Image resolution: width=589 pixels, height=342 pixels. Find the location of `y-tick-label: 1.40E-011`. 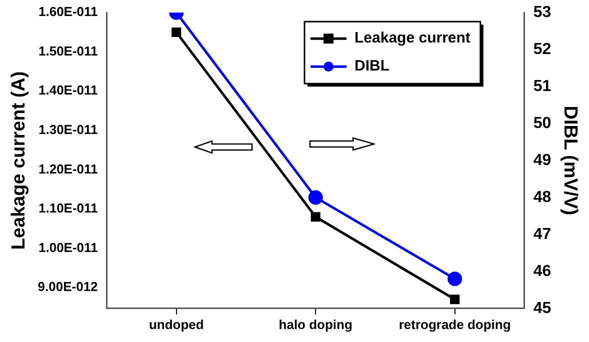

y-tick-label: 1.40E-011 is located at coordinates (68, 90).